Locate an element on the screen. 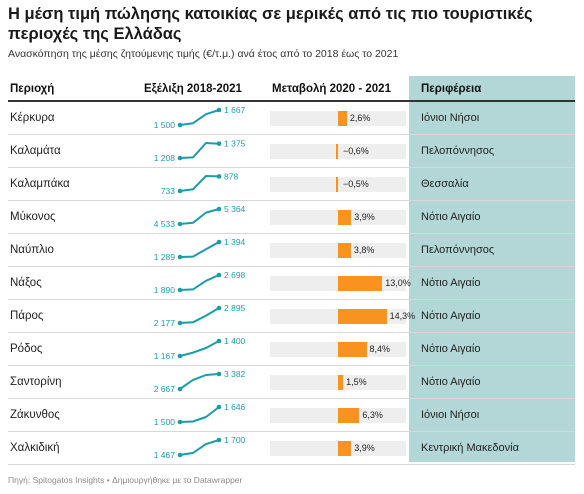 The width and height of the screenshot is (584, 494). table-row: Καλαμπάκα 733 878 −0,5% Θεσσαλία is located at coordinates (291, 184).